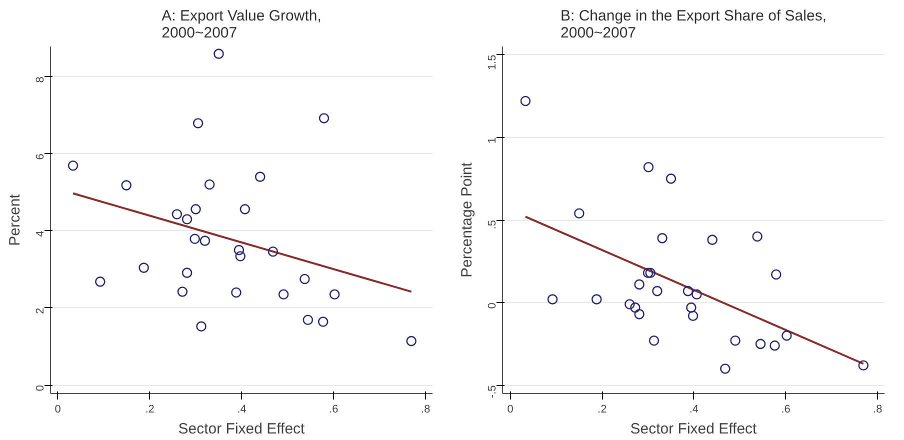 The width and height of the screenshot is (904, 440). Describe the element at coordinates (40, 311) in the screenshot. I see `y-tick-label: 2` at that location.